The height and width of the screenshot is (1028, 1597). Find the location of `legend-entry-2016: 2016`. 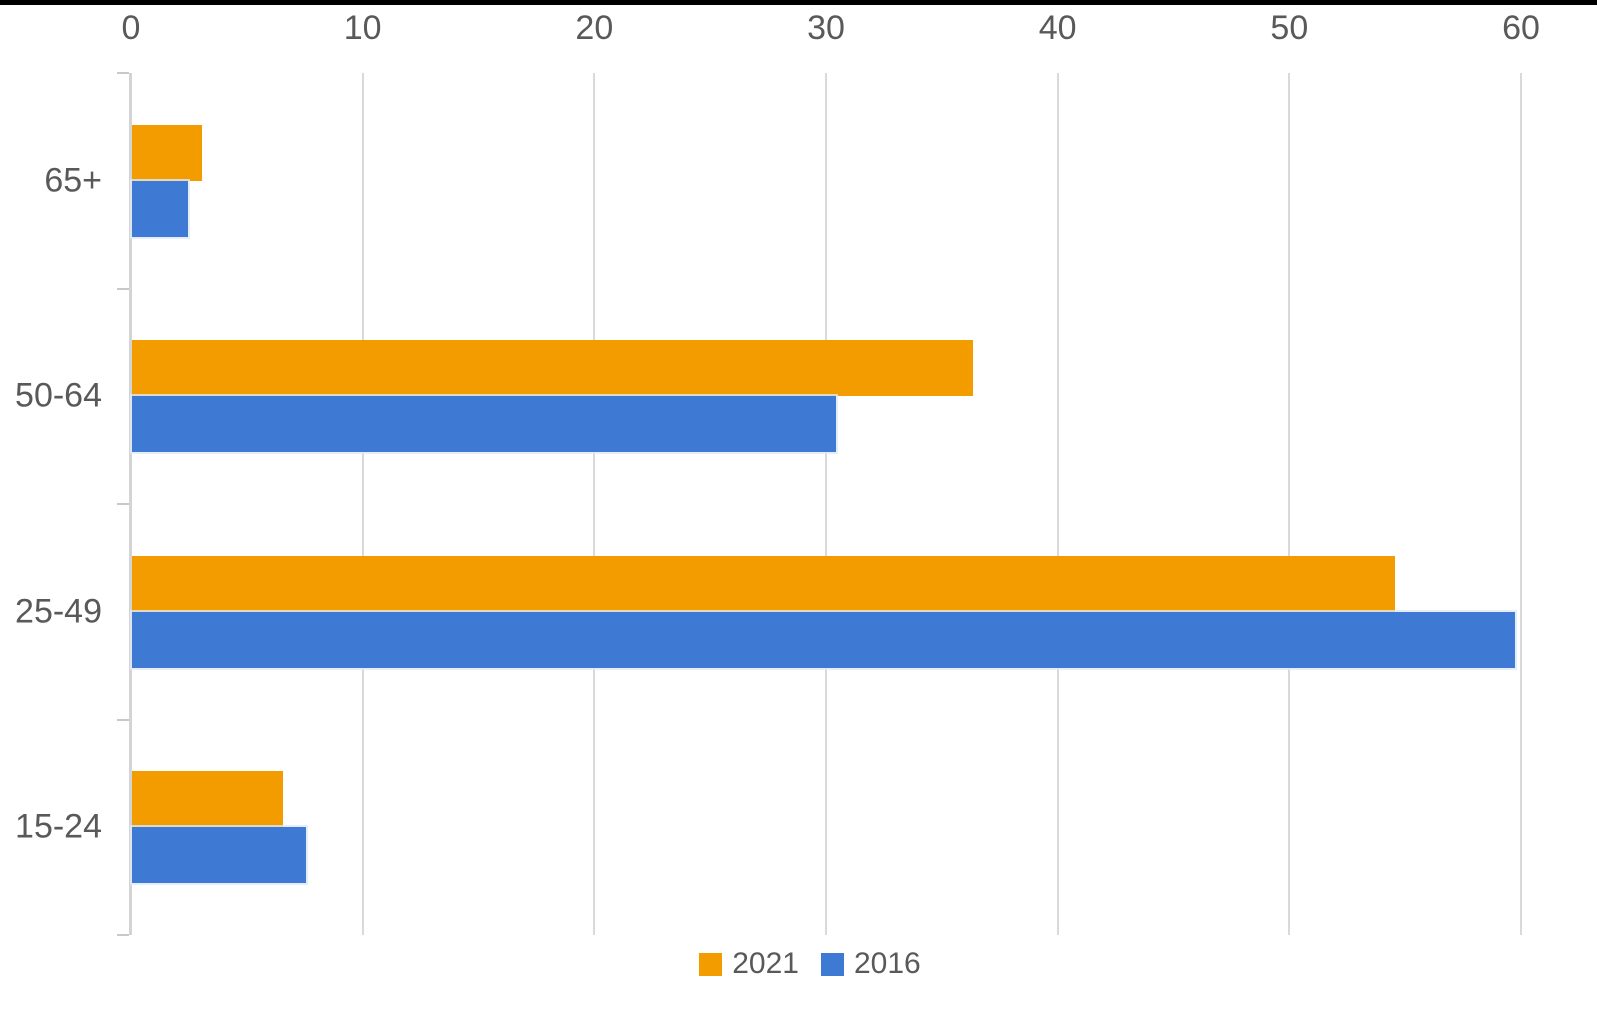

legend-entry-2016: 2016 is located at coordinates (871, 964).